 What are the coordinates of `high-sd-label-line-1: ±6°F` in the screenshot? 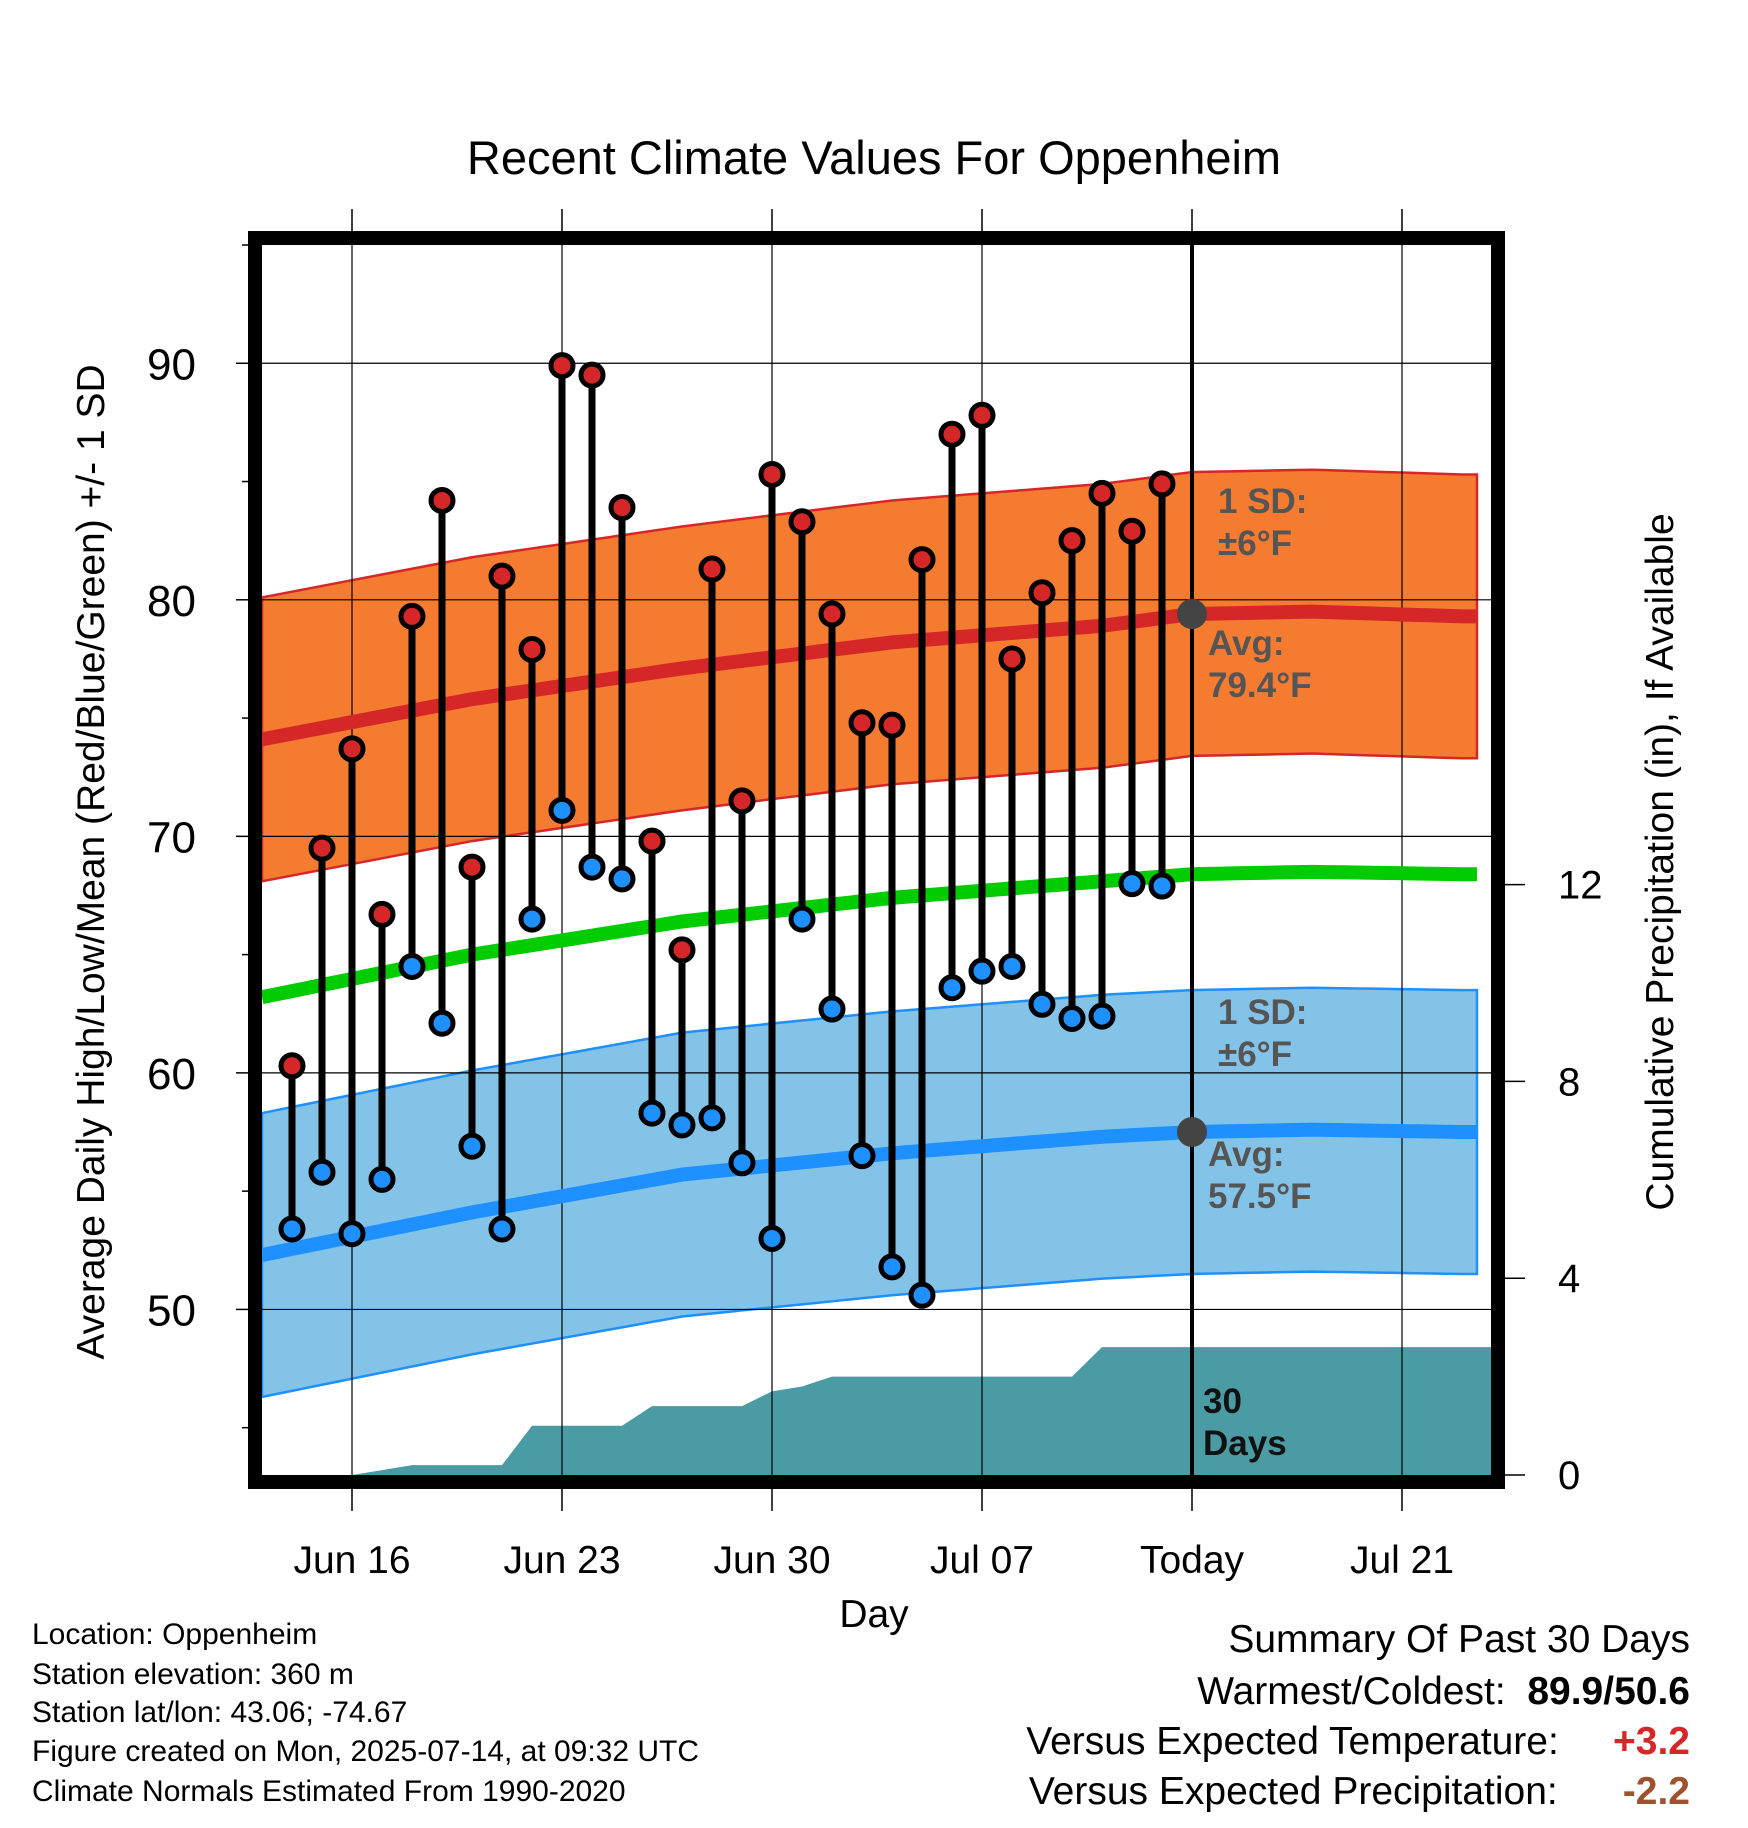 It's located at (1255, 543).